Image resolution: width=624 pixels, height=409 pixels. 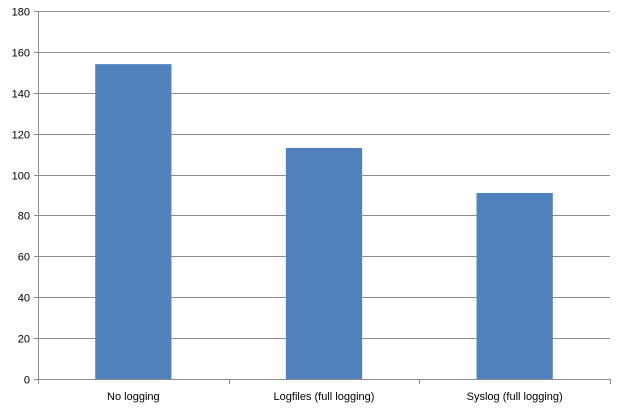 What do you see at coordinates (24, 340) in the screenshot?
I see `y-tick-label: 20` at bounding box center [24, 340].